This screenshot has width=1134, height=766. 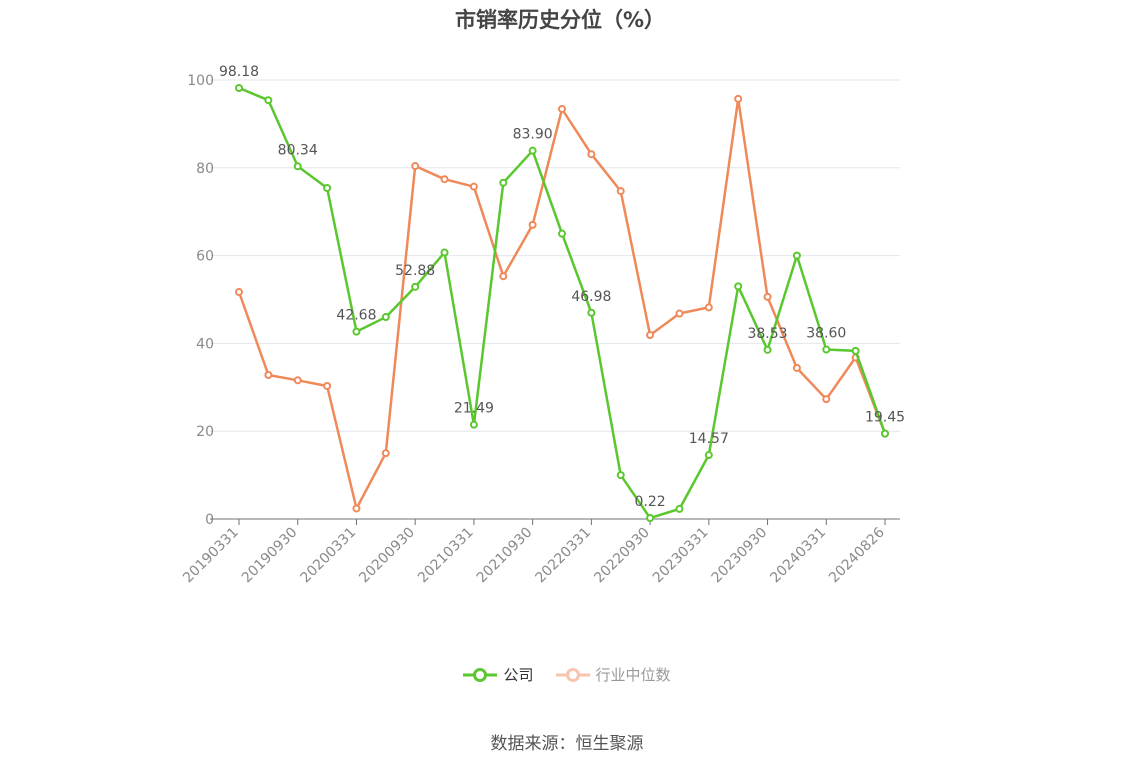 What do you see at coordinates (798, 556) in the screenshot?
I see `x-tick-label-20240331: 20240331` at bounding box center [798, 556].